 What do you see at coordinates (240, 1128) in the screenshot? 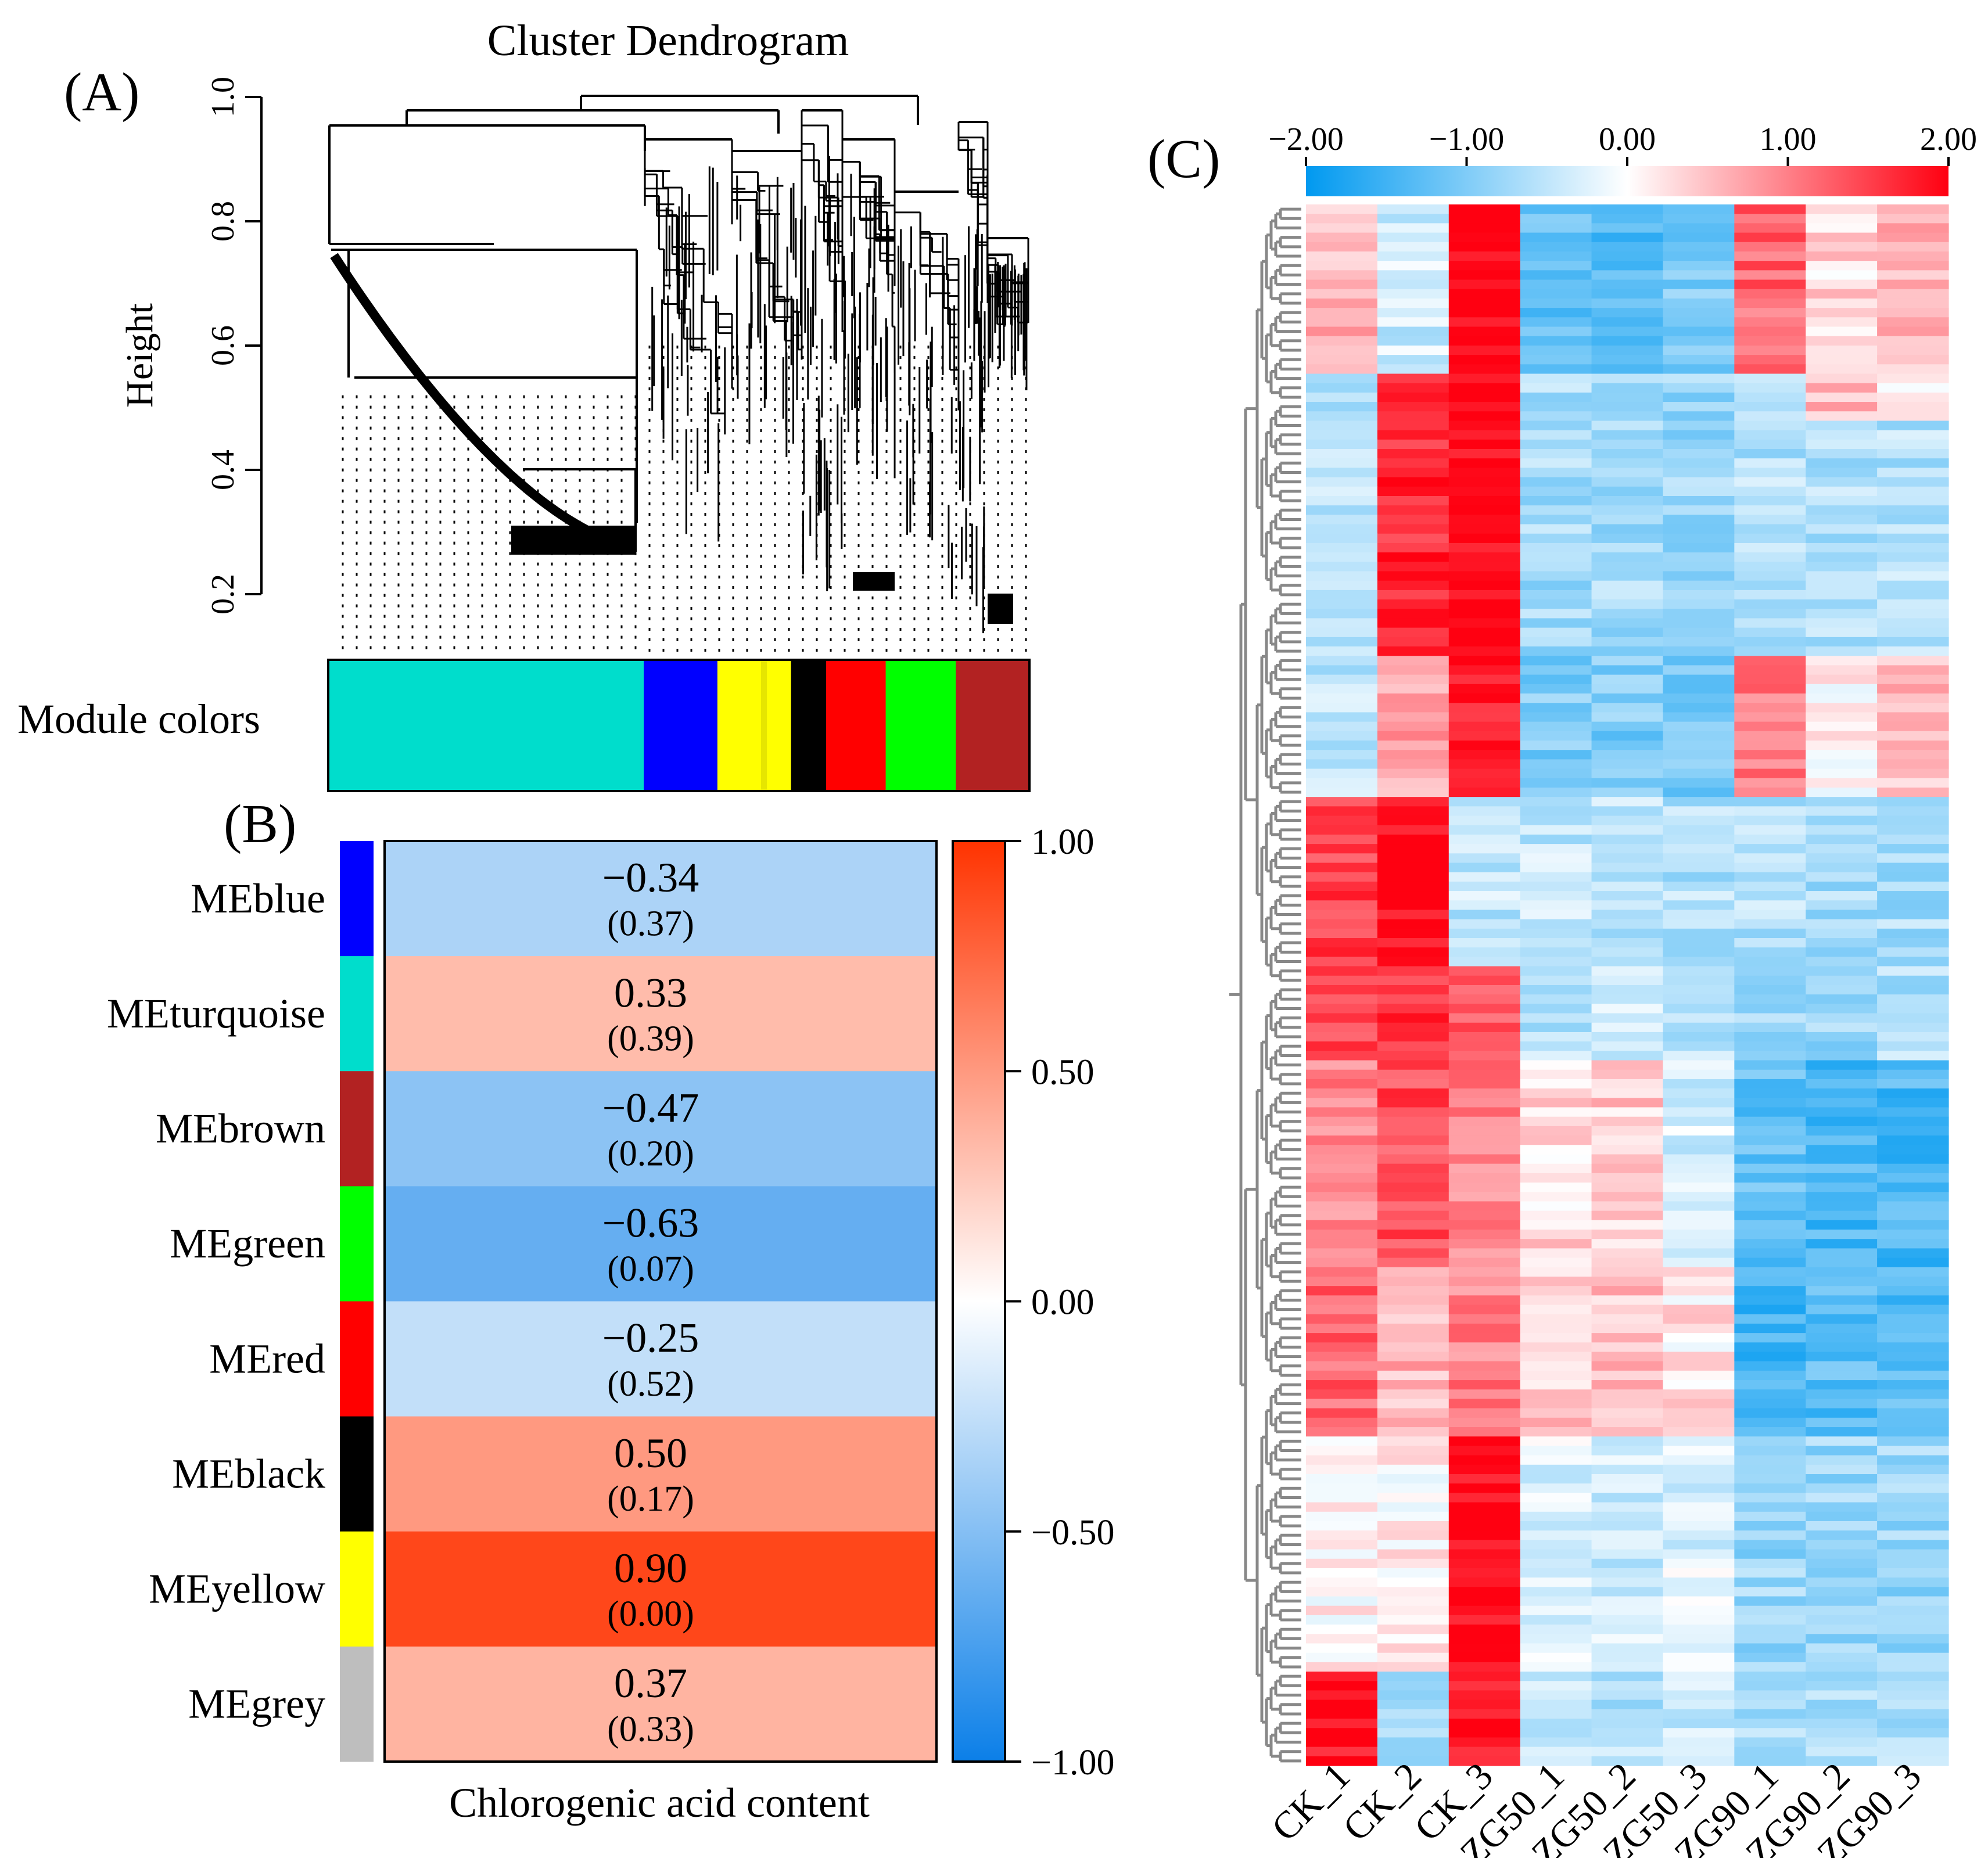
I see `module-label: MEbrown` at bounding box center [240, 1128].